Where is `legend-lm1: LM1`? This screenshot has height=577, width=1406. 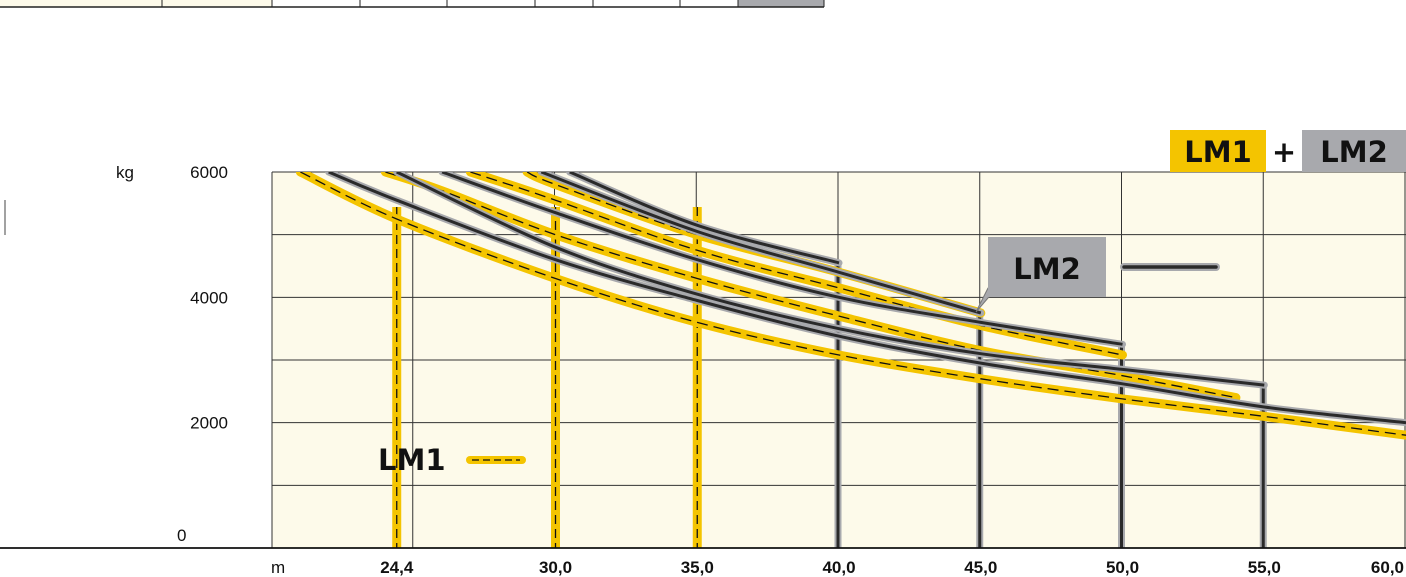
legend-lm1: LM1 is located at coordinates (452, 460).